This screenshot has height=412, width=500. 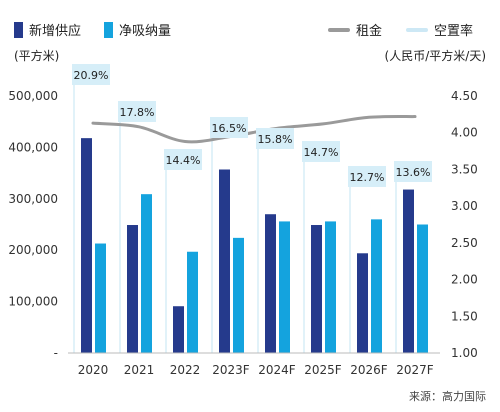 What do you see at coordinates (33, 302) in the screenshot?
I see `left-axis-tick-label: 100,000` at bounding box center [33, 302].